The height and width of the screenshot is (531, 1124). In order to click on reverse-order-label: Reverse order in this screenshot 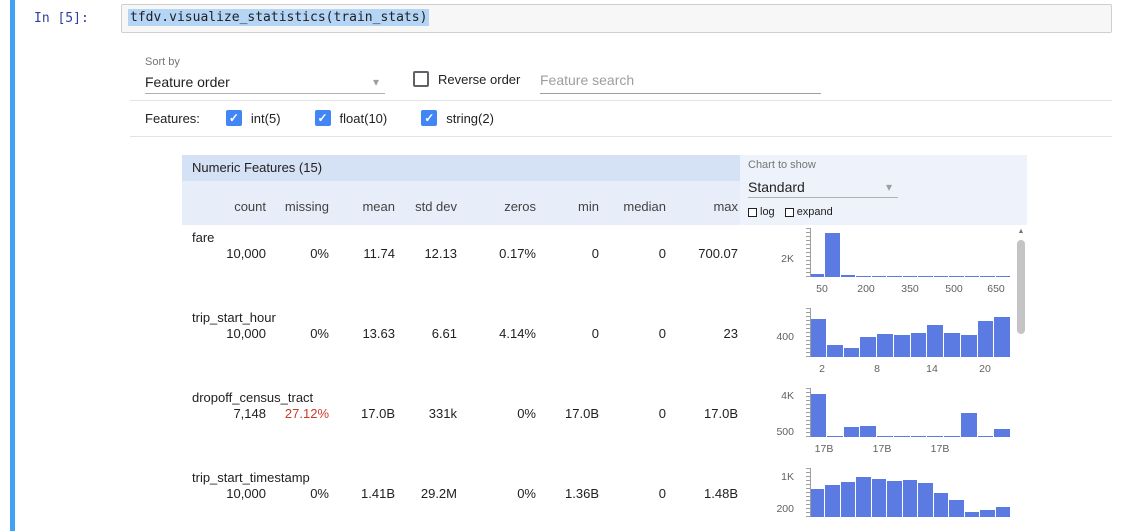, I will do `click(479, 79)`.